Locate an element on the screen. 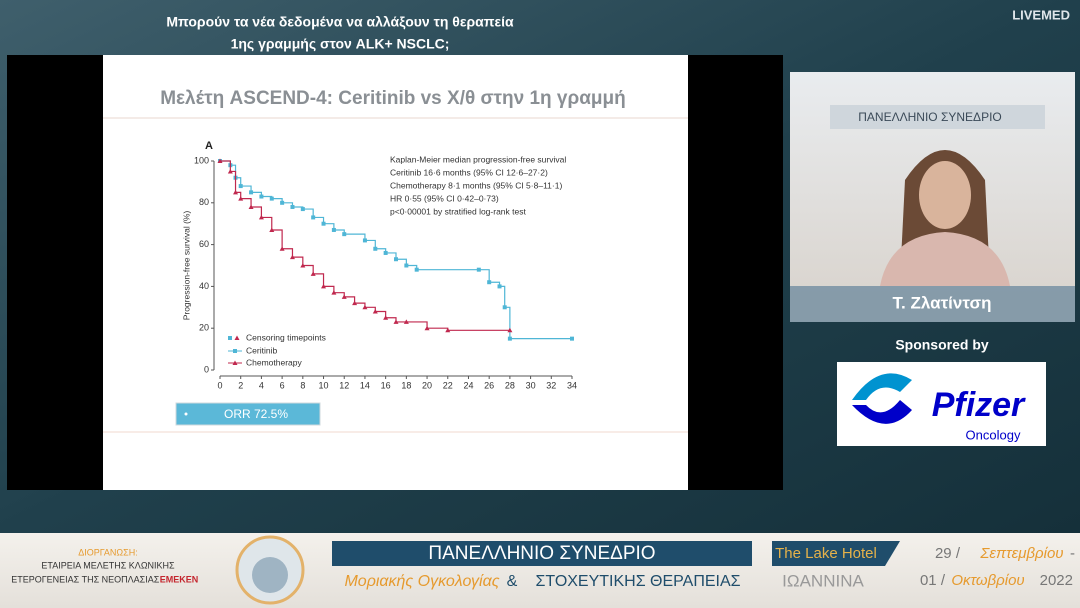 The width and height of the screenshot is (1080, 608). organizer-text: ΕΤΕΡΟΓΕΝΕΙΑΣ ΤΗΣ ΝΕΟΠΛΑΣΙΑΣ - is located at coordinates (88, 579).